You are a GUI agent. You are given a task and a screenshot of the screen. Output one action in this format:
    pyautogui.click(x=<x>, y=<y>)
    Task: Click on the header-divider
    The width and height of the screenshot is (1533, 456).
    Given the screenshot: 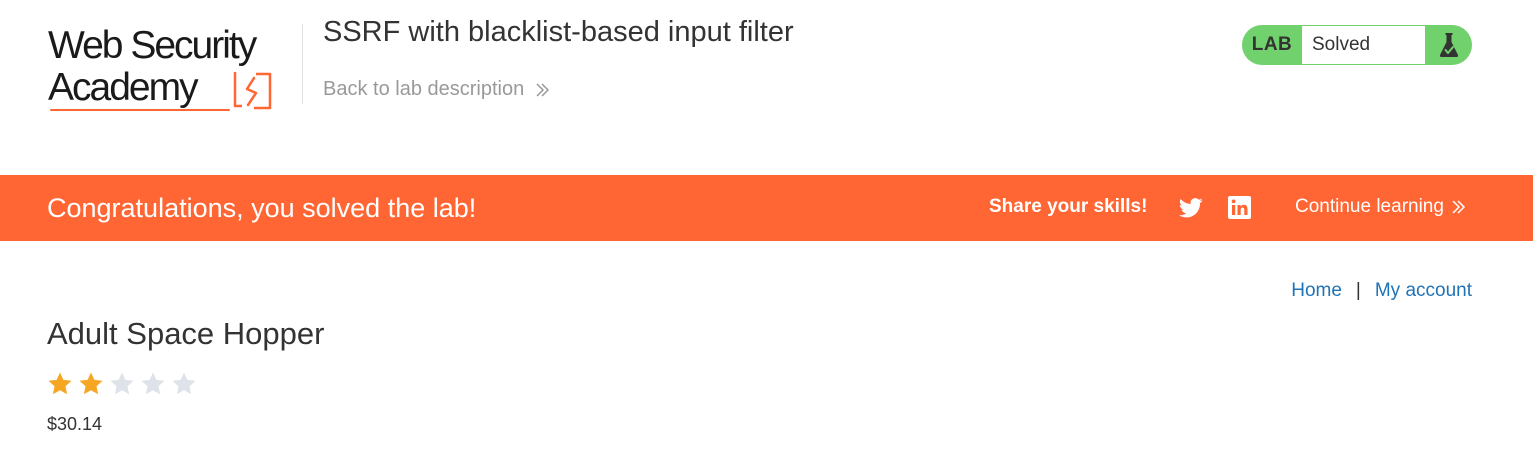 What is the action you would take?
    pyautogui.click(x=302, y=64)
    